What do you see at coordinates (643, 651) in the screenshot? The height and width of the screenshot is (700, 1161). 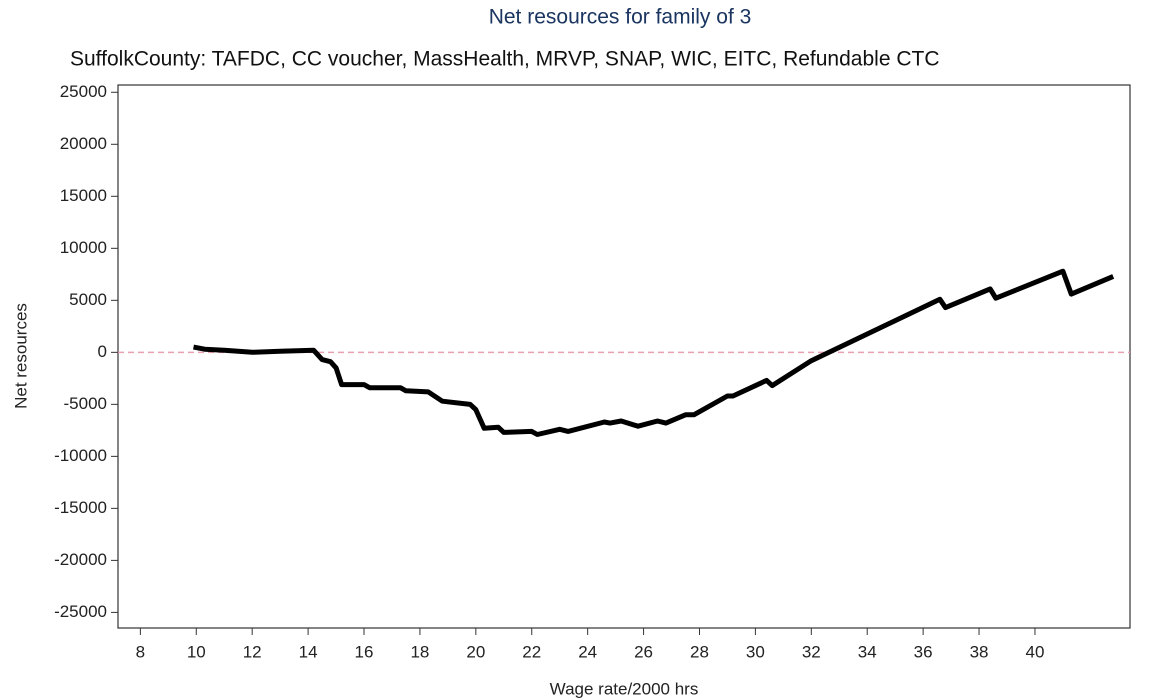 I see `x-tick-label: 26` at bounding box center [643, 651].